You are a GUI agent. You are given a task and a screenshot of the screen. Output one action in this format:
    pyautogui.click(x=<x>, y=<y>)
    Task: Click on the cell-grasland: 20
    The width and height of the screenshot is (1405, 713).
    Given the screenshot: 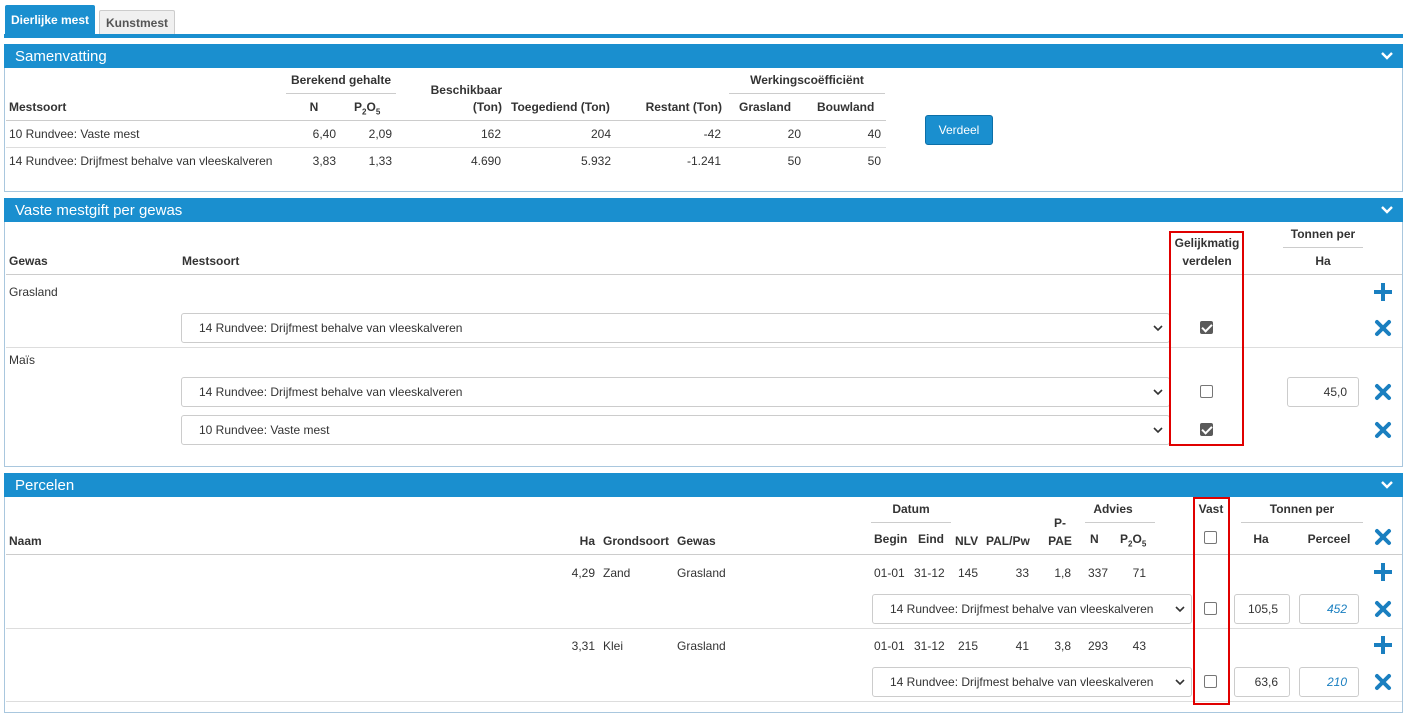 What is the action you would take?
    pyautogui.click(x=794, y=134)
    